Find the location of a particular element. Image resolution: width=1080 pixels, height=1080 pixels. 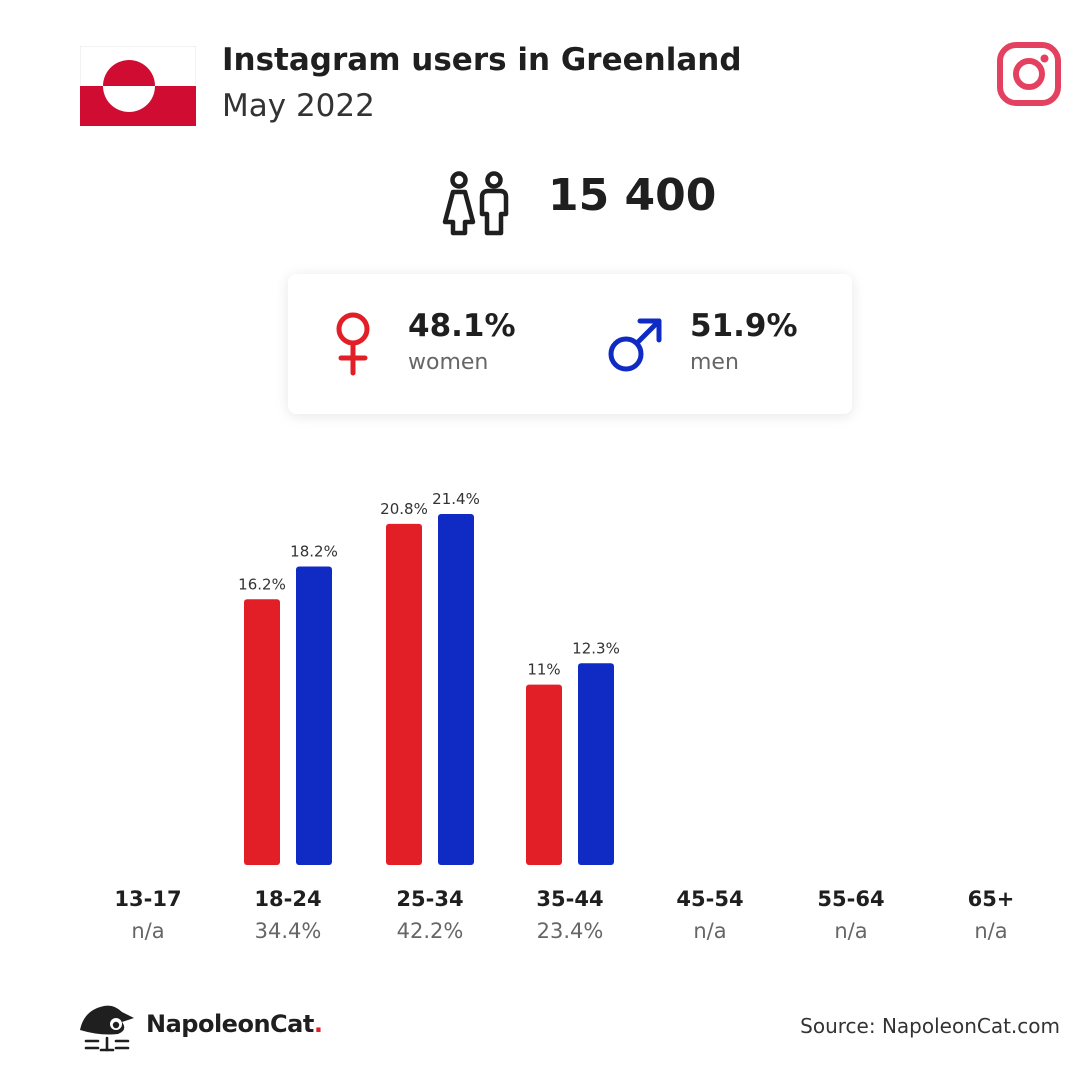

brand-name: NapoleonCat. is located at coordinates (234, 1024).